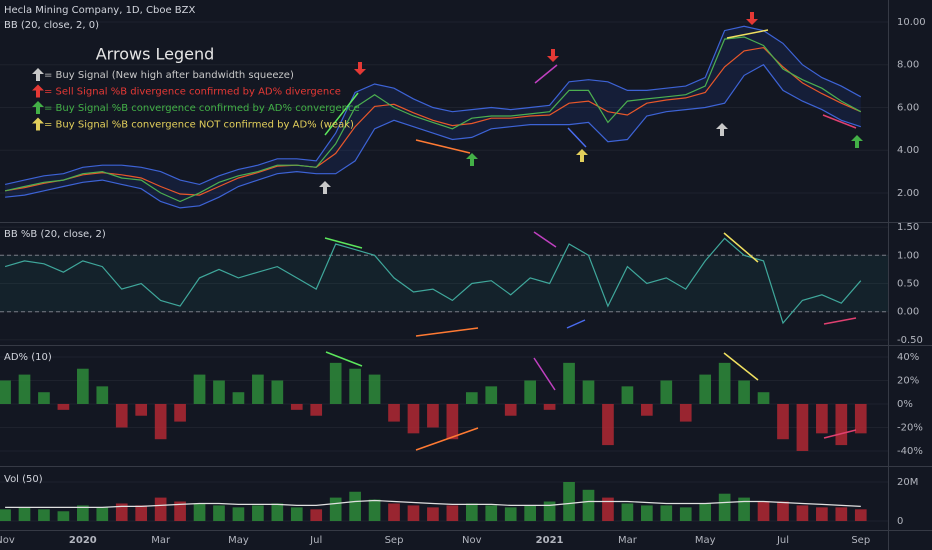 The width and height of the screenshot is (932, 550). What do you see at coordinates (911, 22) in the screenshot?
I see `y-tick-label: 10.00` at bounding box center [911, 22].